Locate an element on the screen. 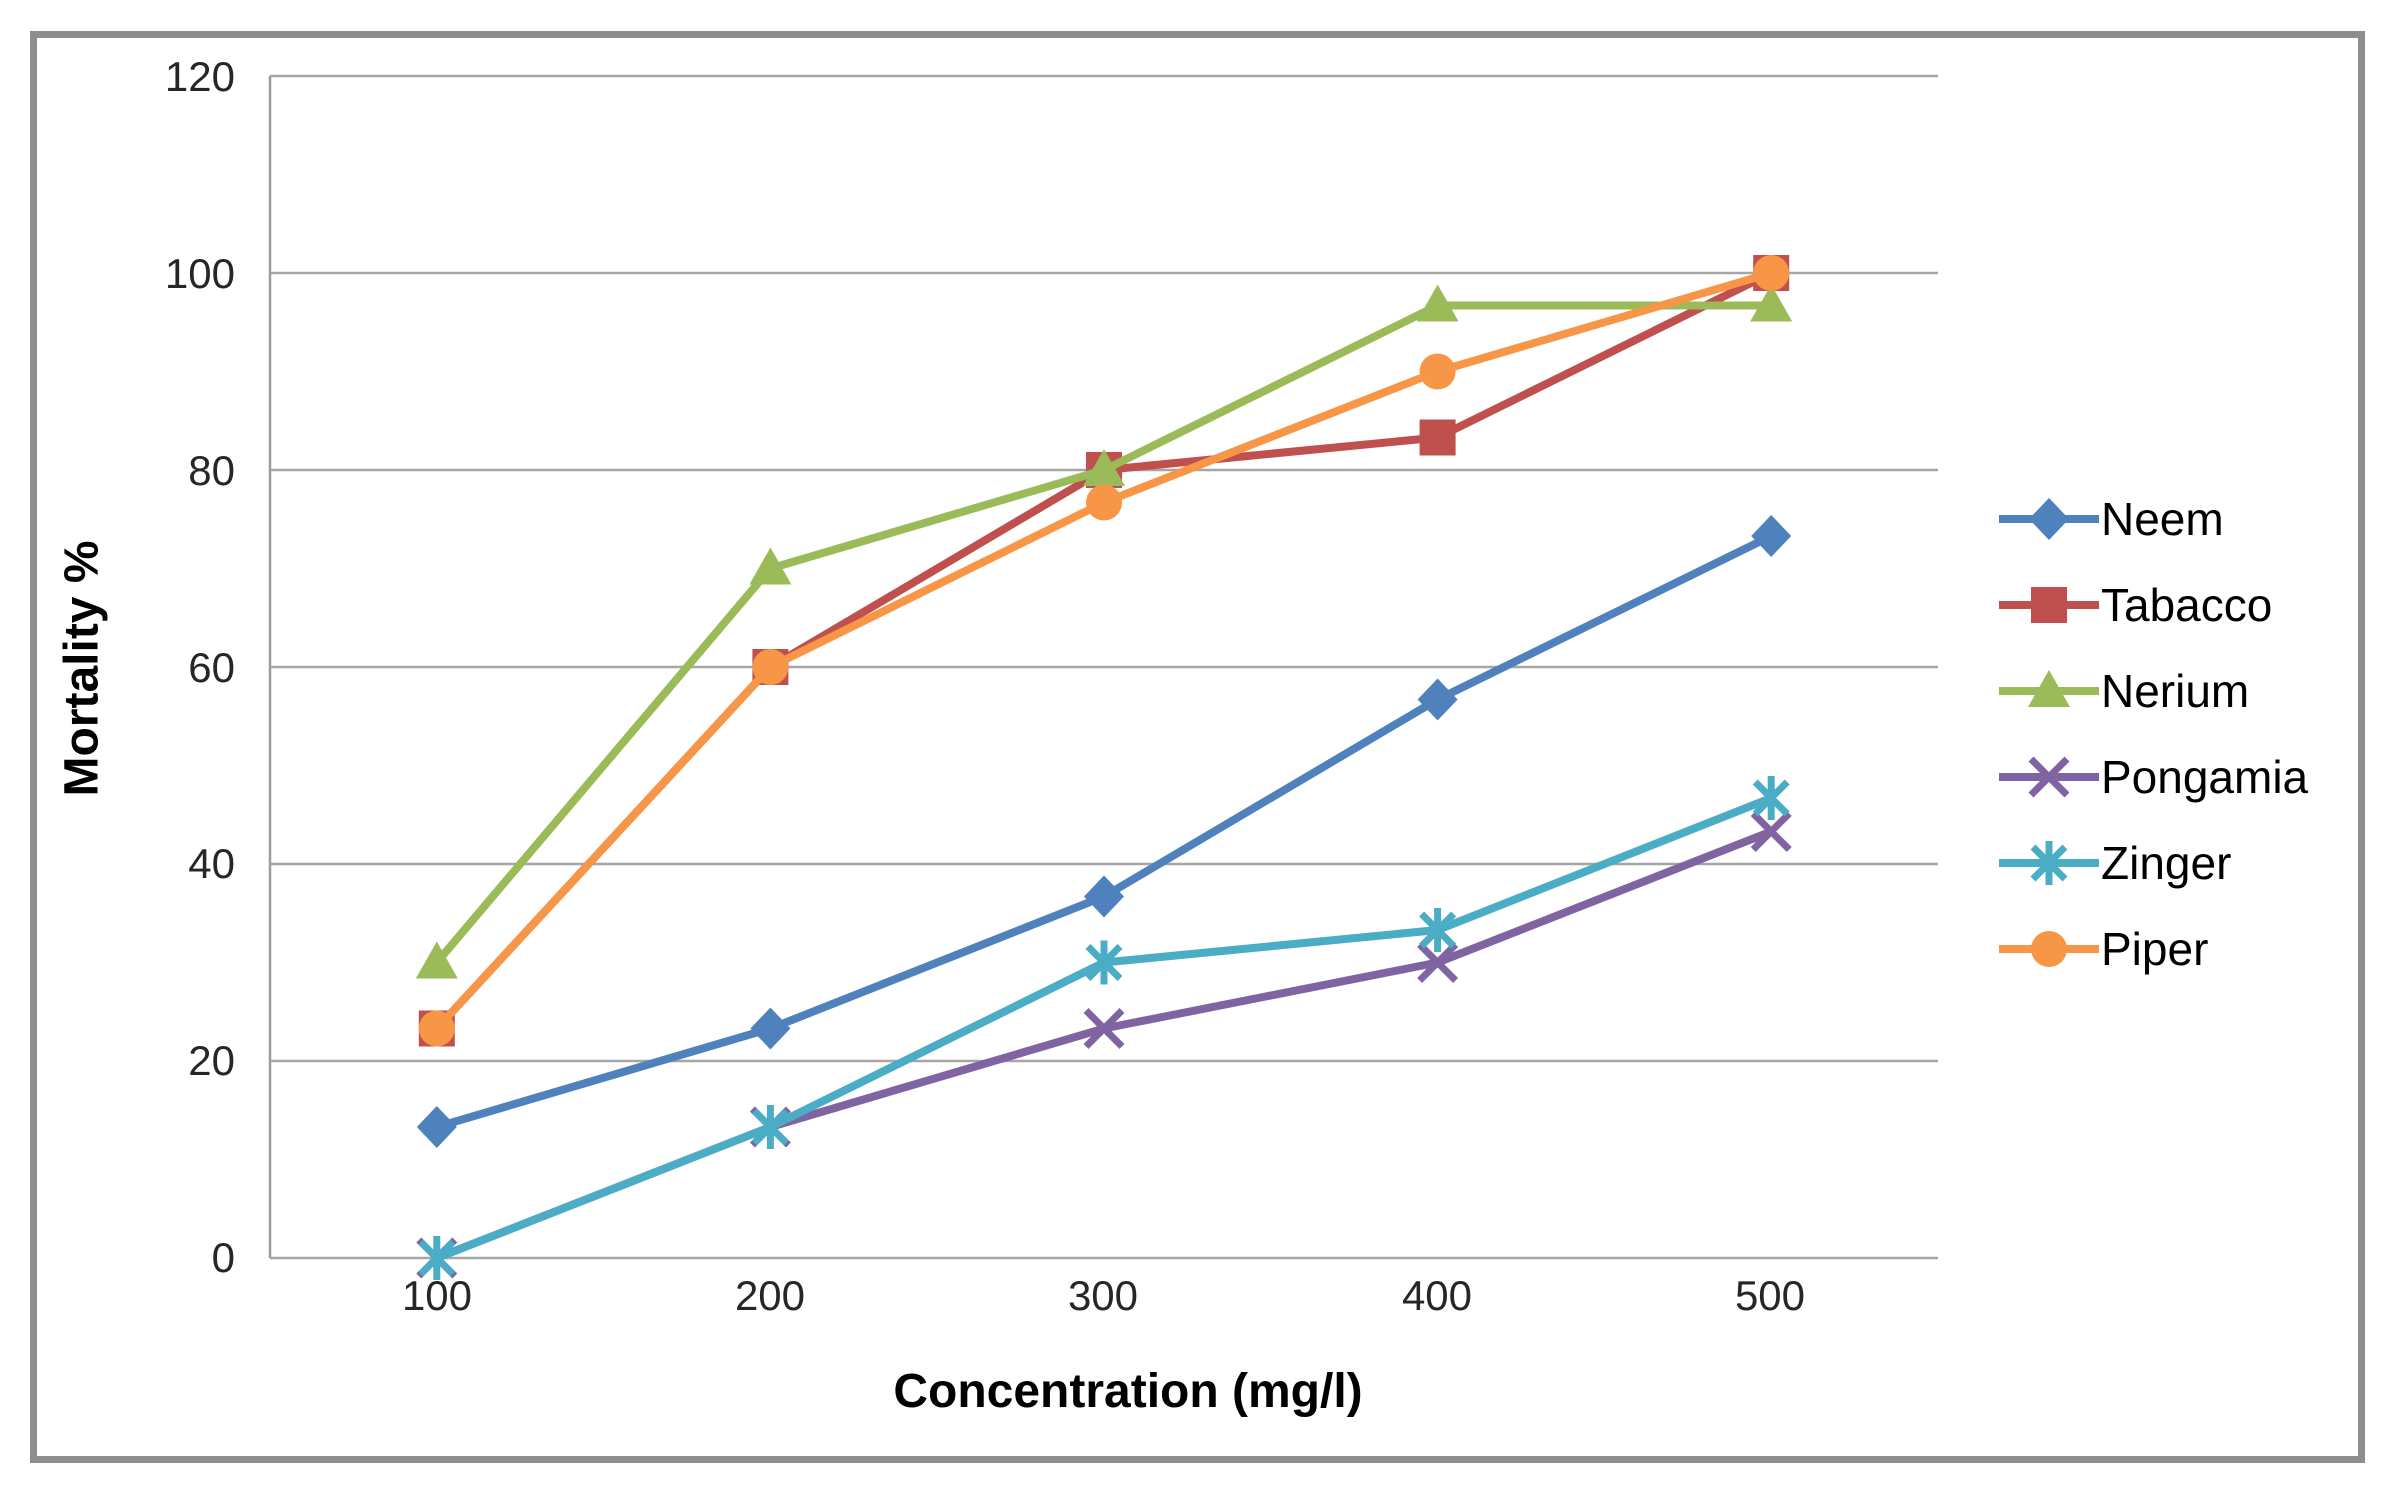  legend-label: Nerium is located at coordinates (2175, 691).